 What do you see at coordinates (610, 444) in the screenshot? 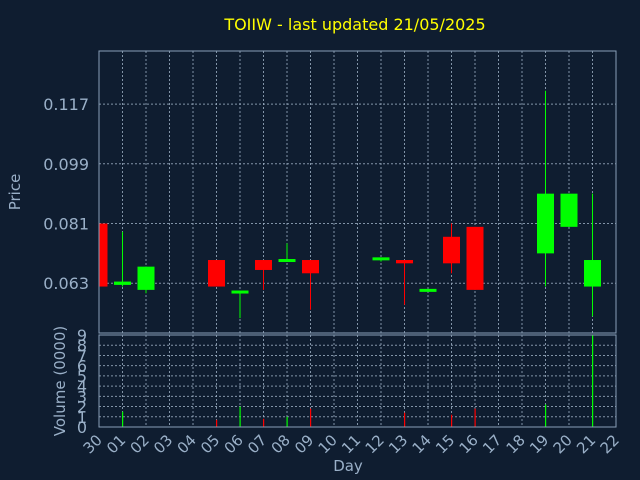
I see `day-tick-label: 22` at bounding box center [610, 444].